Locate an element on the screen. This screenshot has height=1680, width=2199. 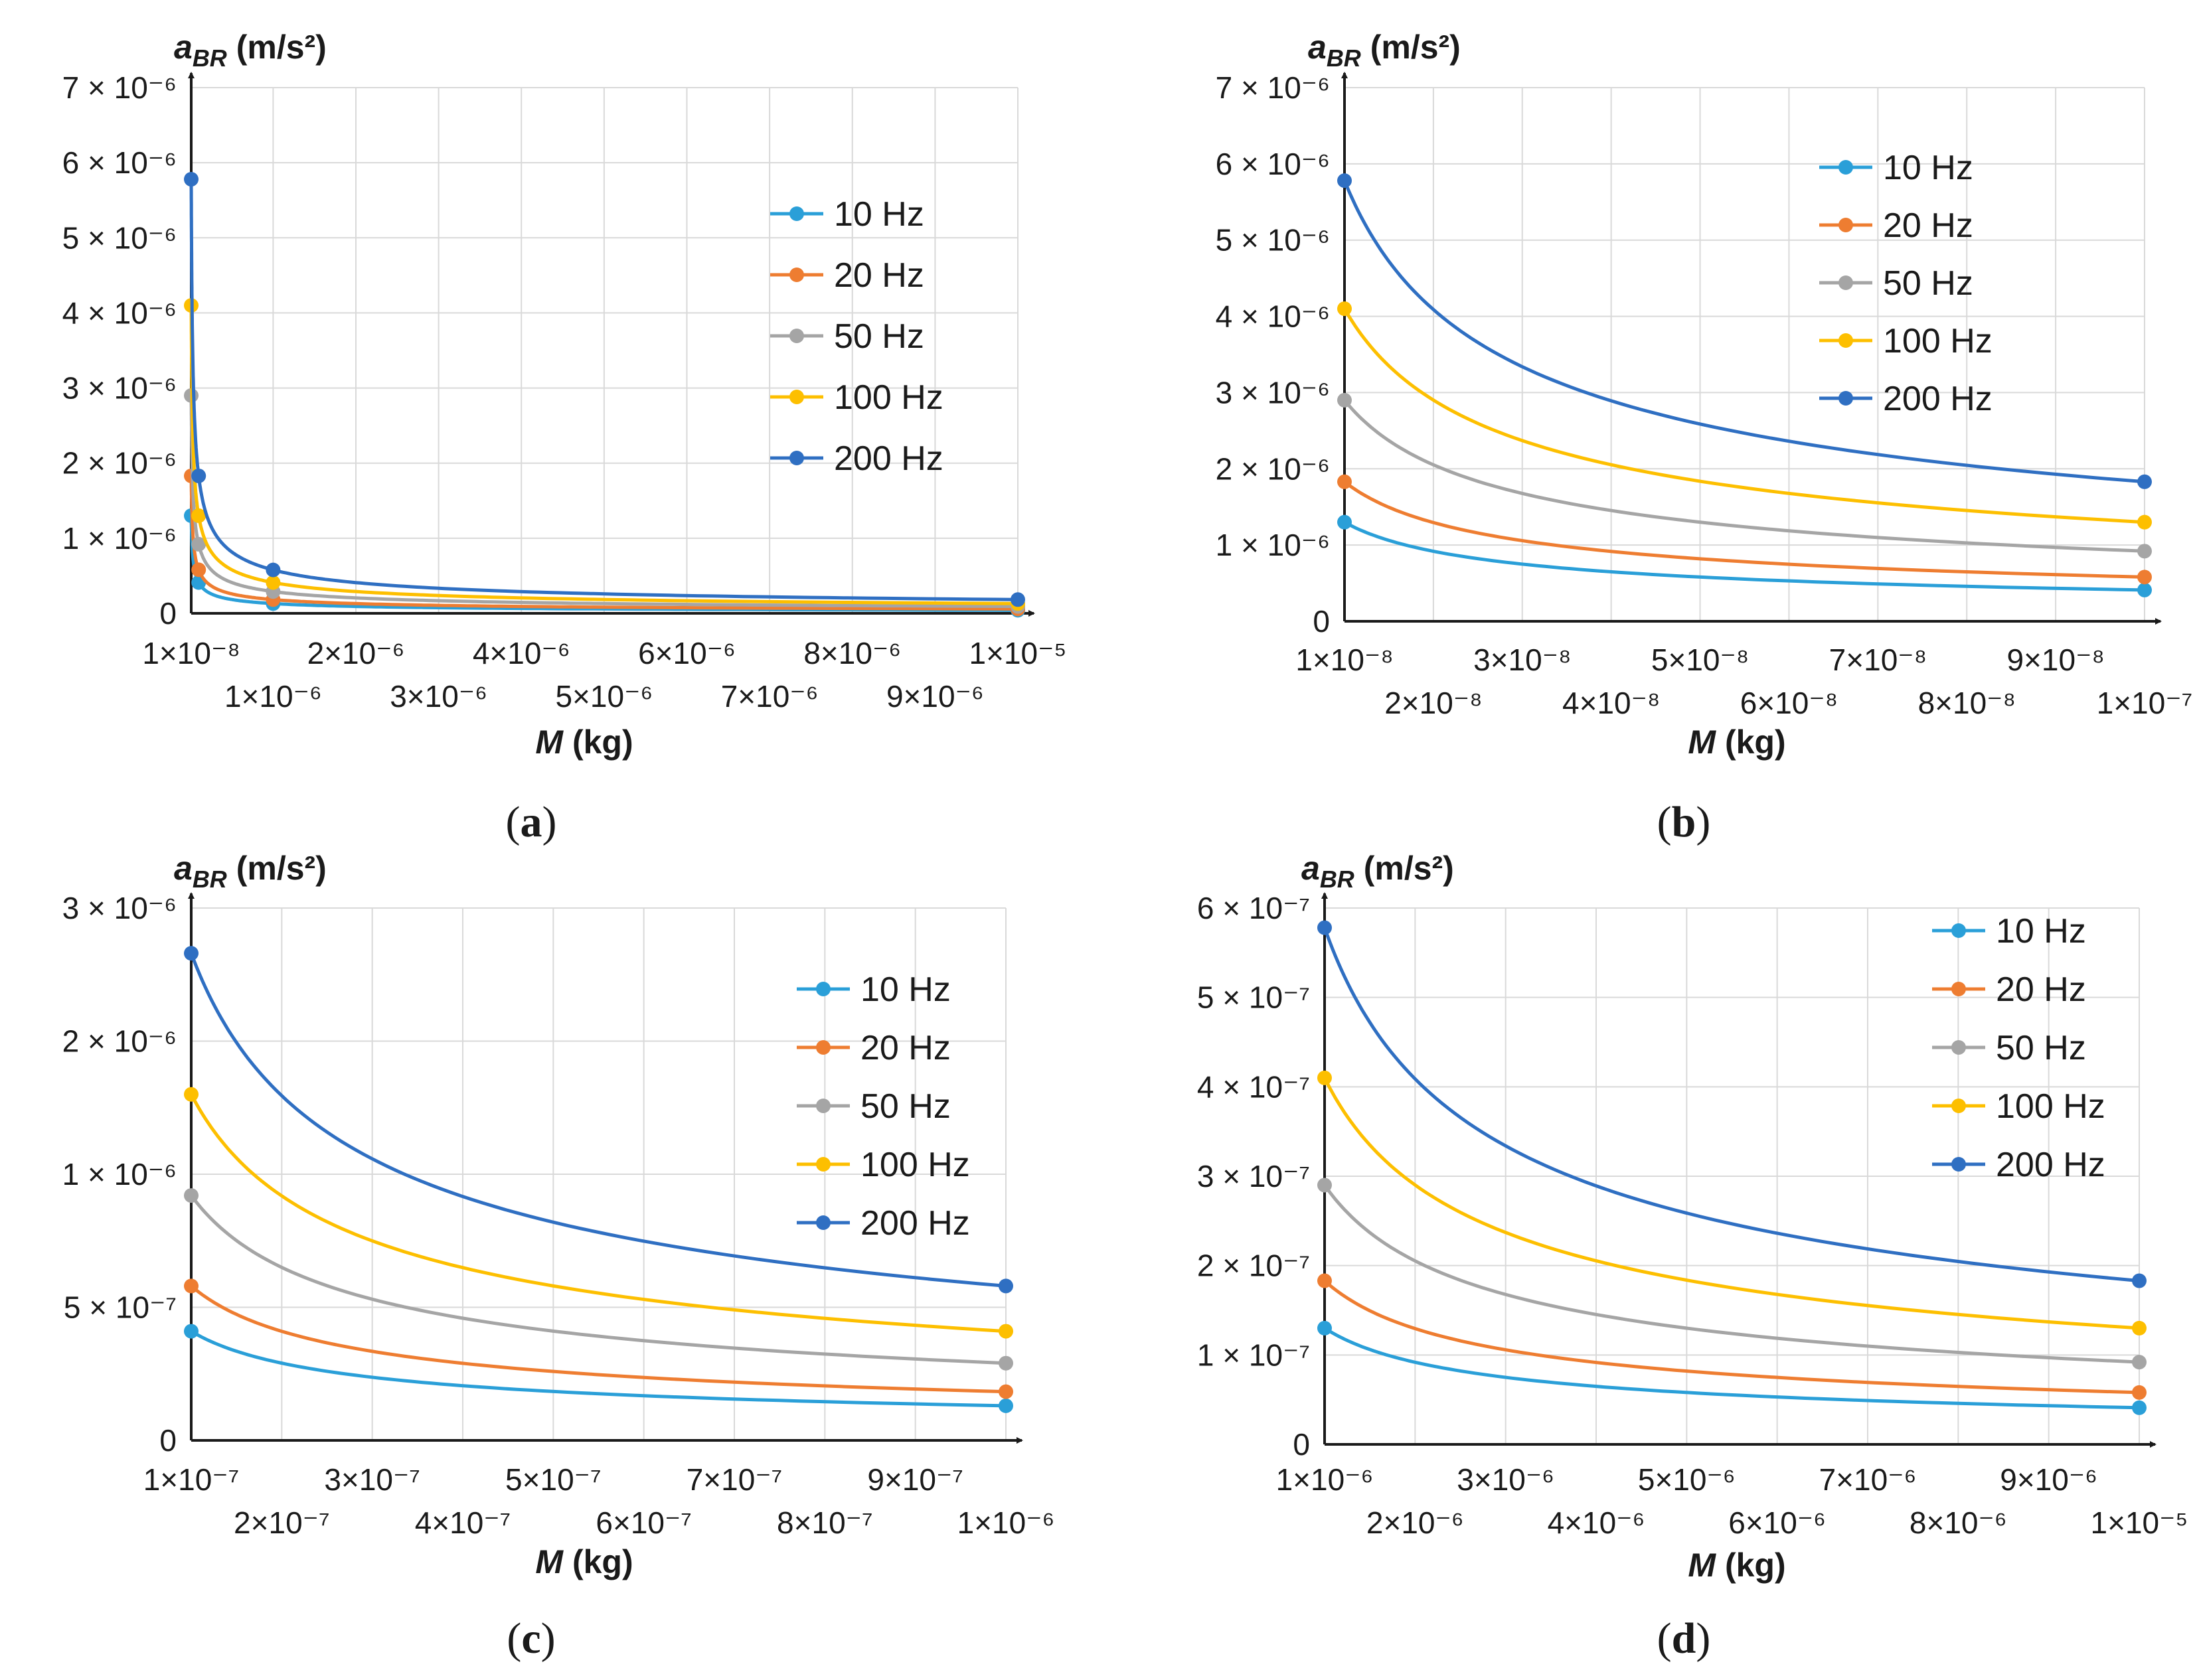
x-tick-label: 2×10⁻⁸ is located at coordinates (1433, 703).